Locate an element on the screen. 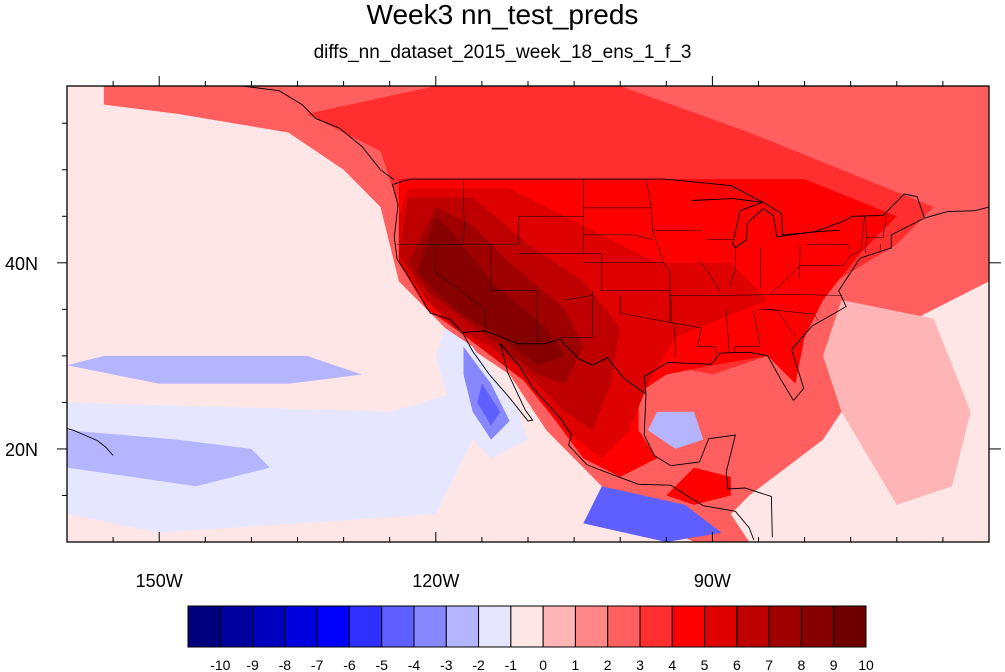  colorbar-label: 9 is located at coordinates (834, 664).